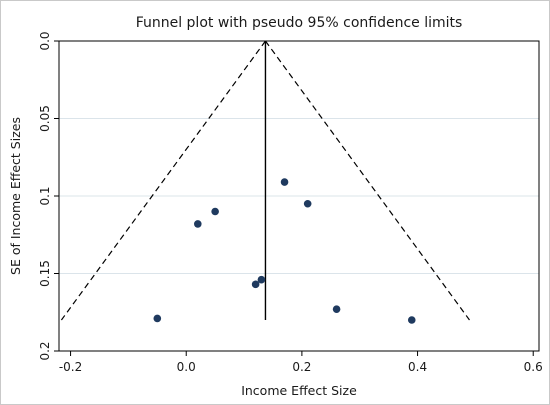  I want to click on y-tick-label-4: 0.2, so click(45, 350).